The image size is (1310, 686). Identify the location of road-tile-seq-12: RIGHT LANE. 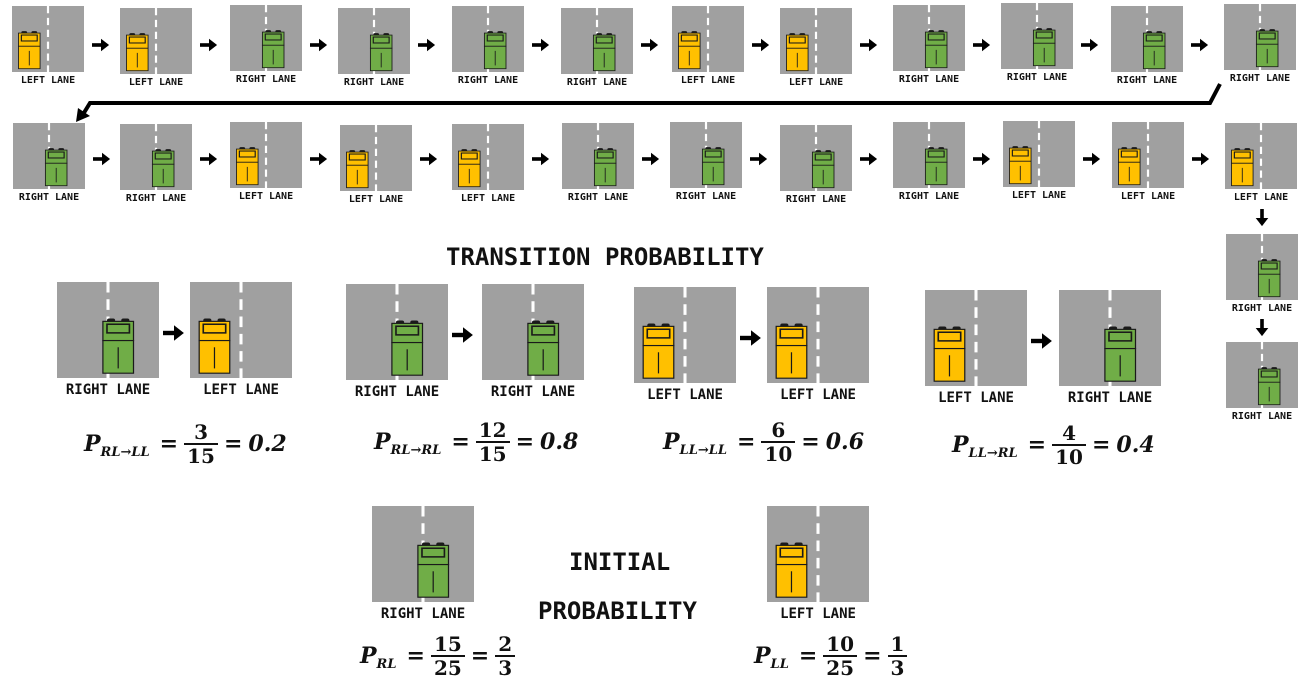
(49, 163).